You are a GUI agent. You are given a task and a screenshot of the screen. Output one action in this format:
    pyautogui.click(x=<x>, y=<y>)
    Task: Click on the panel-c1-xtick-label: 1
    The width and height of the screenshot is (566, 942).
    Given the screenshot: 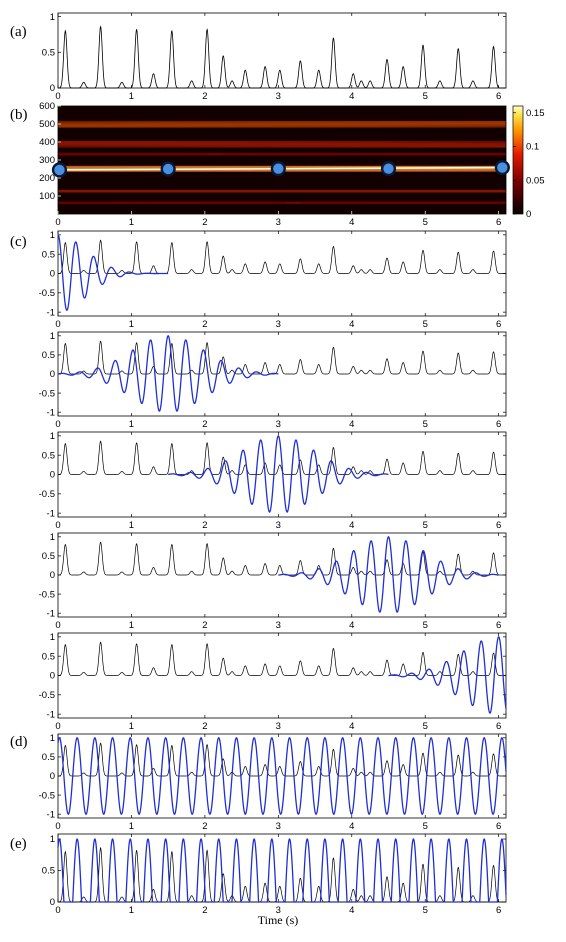 What is the action you would take?
    pyautogui.click(x=131, y=324)
    